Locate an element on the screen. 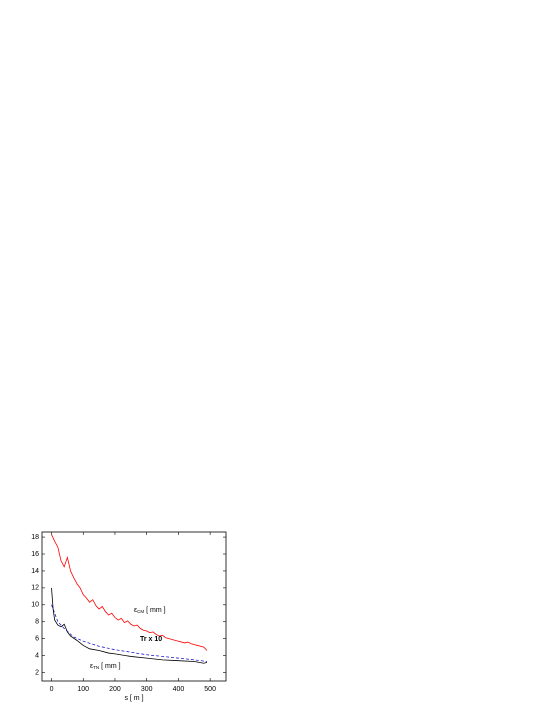 The image size is (554, 717). plot-frame is located at coordinates (134, 606).